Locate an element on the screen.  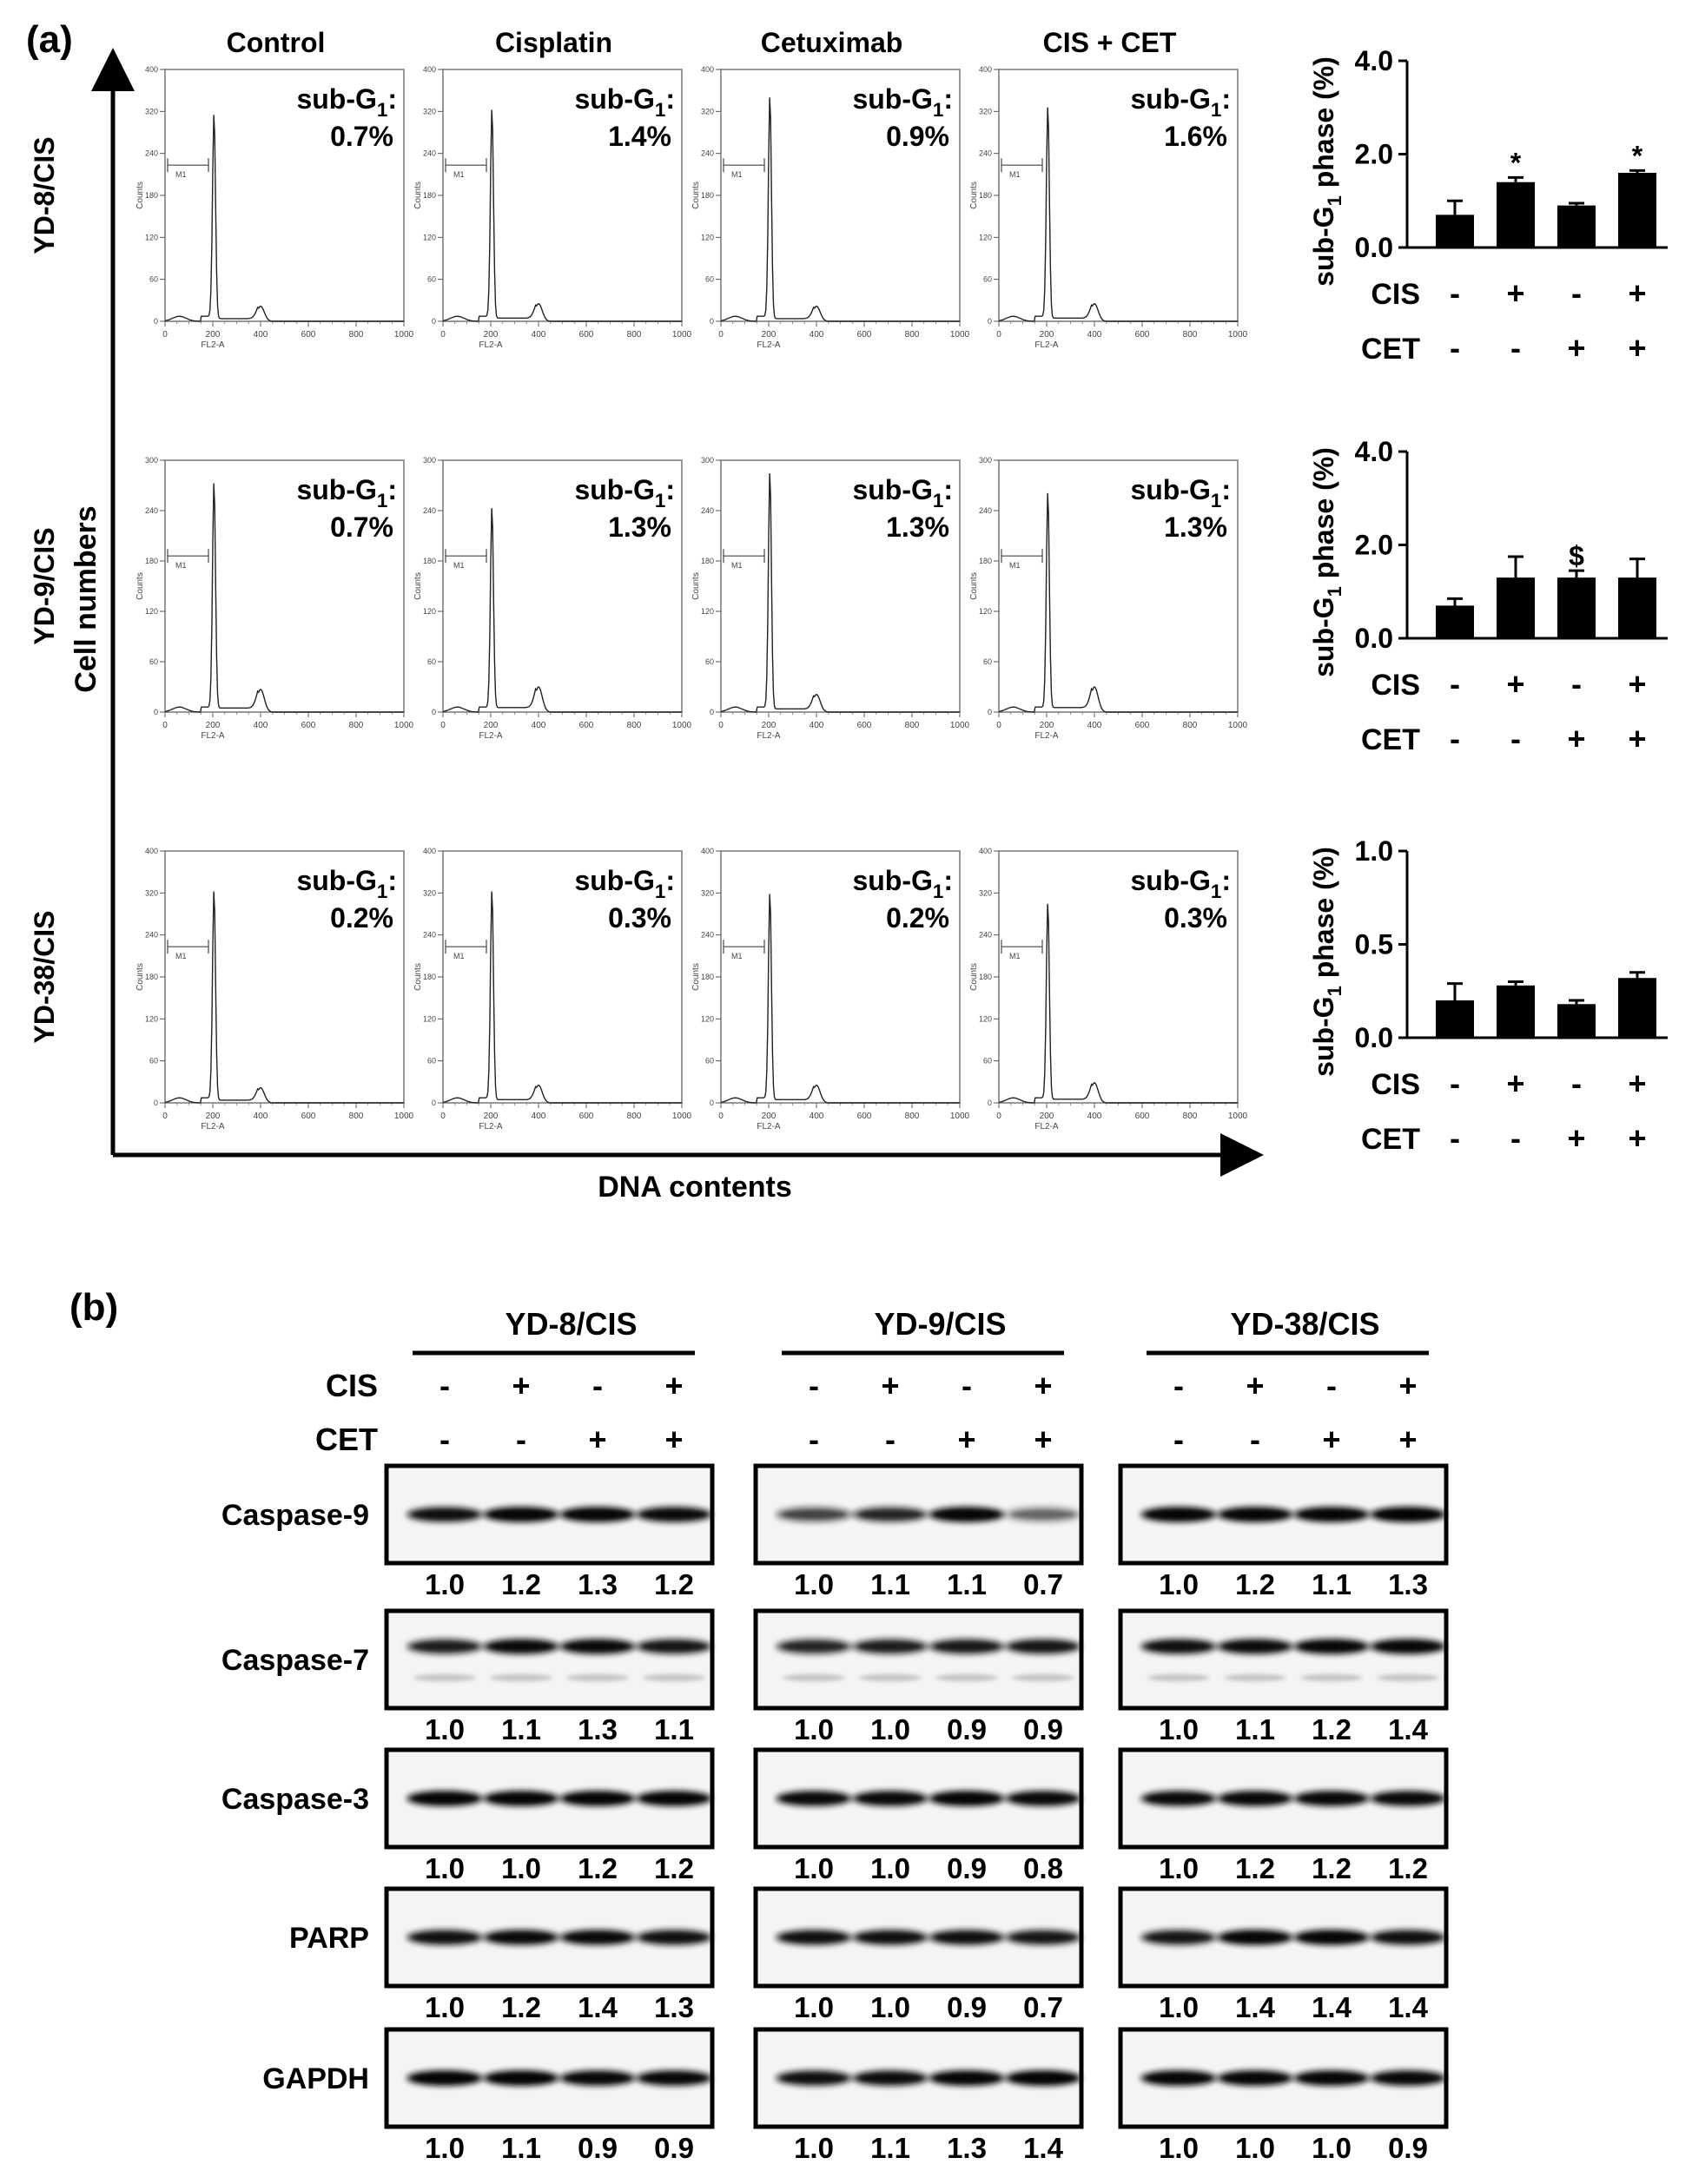
subg1-label-main: sub-G is located at coordinates (892, 99).